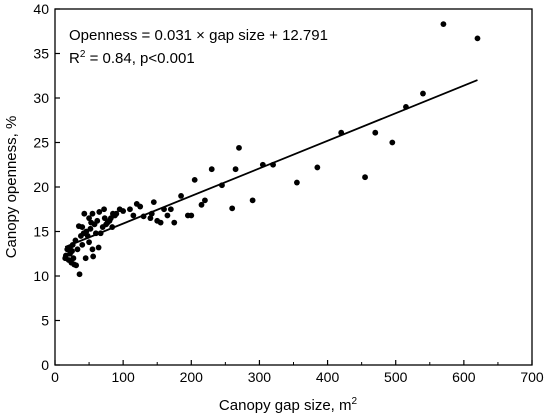  I want to click on x-axis-title-text: Canopy gap size, m, so click(285, 405).